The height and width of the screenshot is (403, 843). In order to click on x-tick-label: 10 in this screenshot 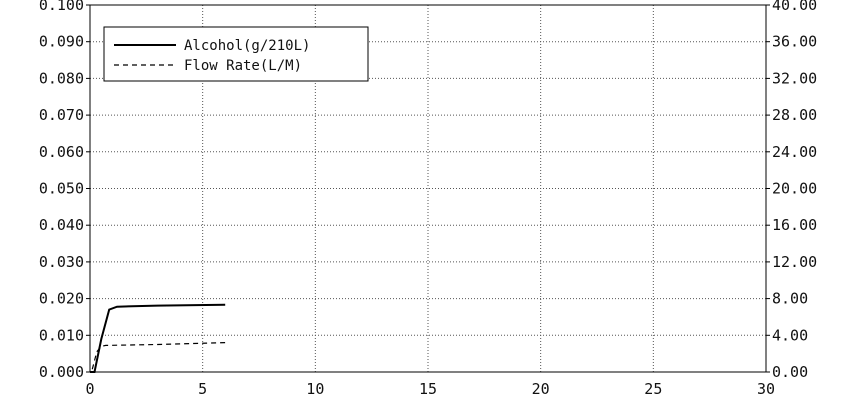, I will do `click(315, 389)`.